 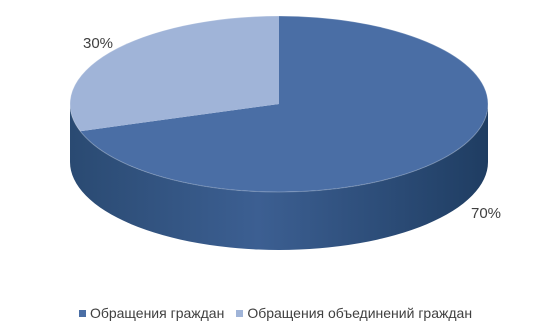 What do you see at coordinates (98, 43) in the screenshot?
I see `slice-label-1: 30%` at bounding box center [98, 43].